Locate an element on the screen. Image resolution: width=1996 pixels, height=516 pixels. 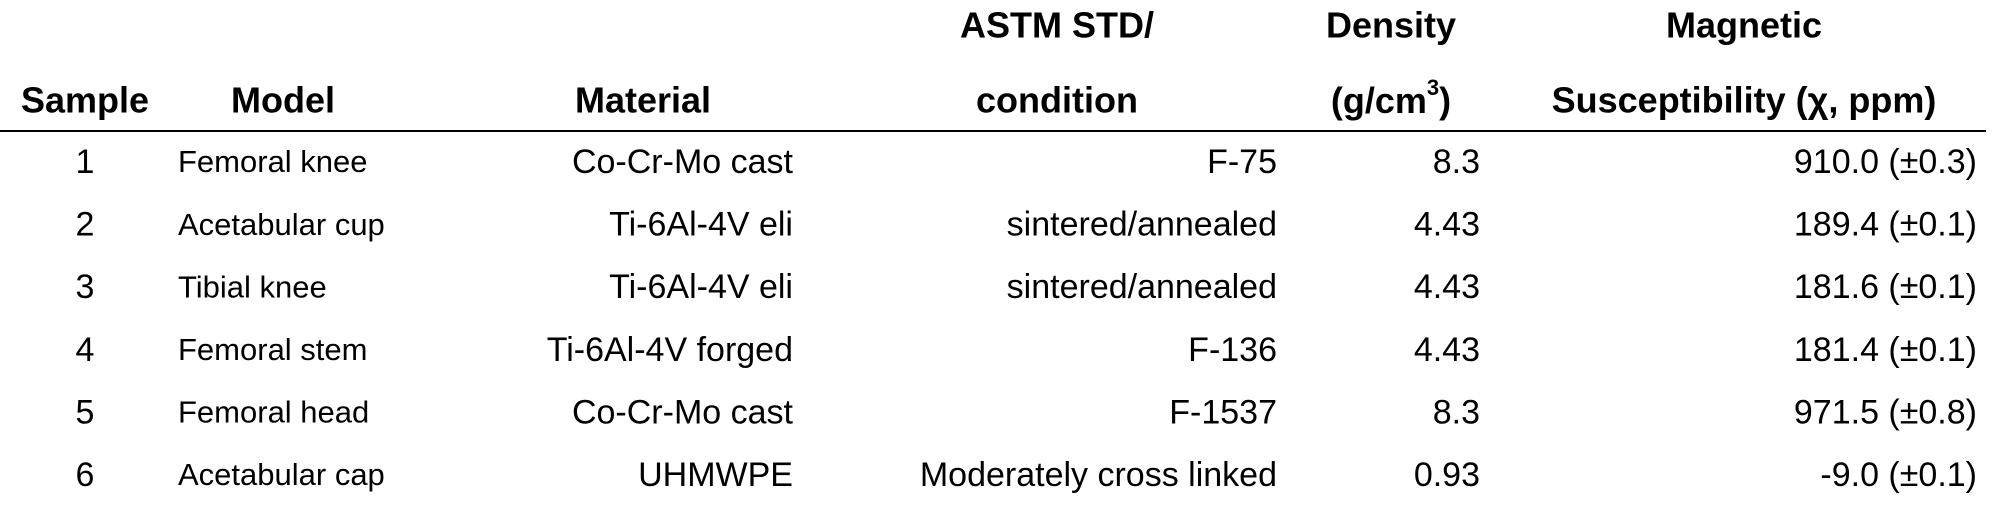
table-cell: 2 is located at coordinates (85, 225).